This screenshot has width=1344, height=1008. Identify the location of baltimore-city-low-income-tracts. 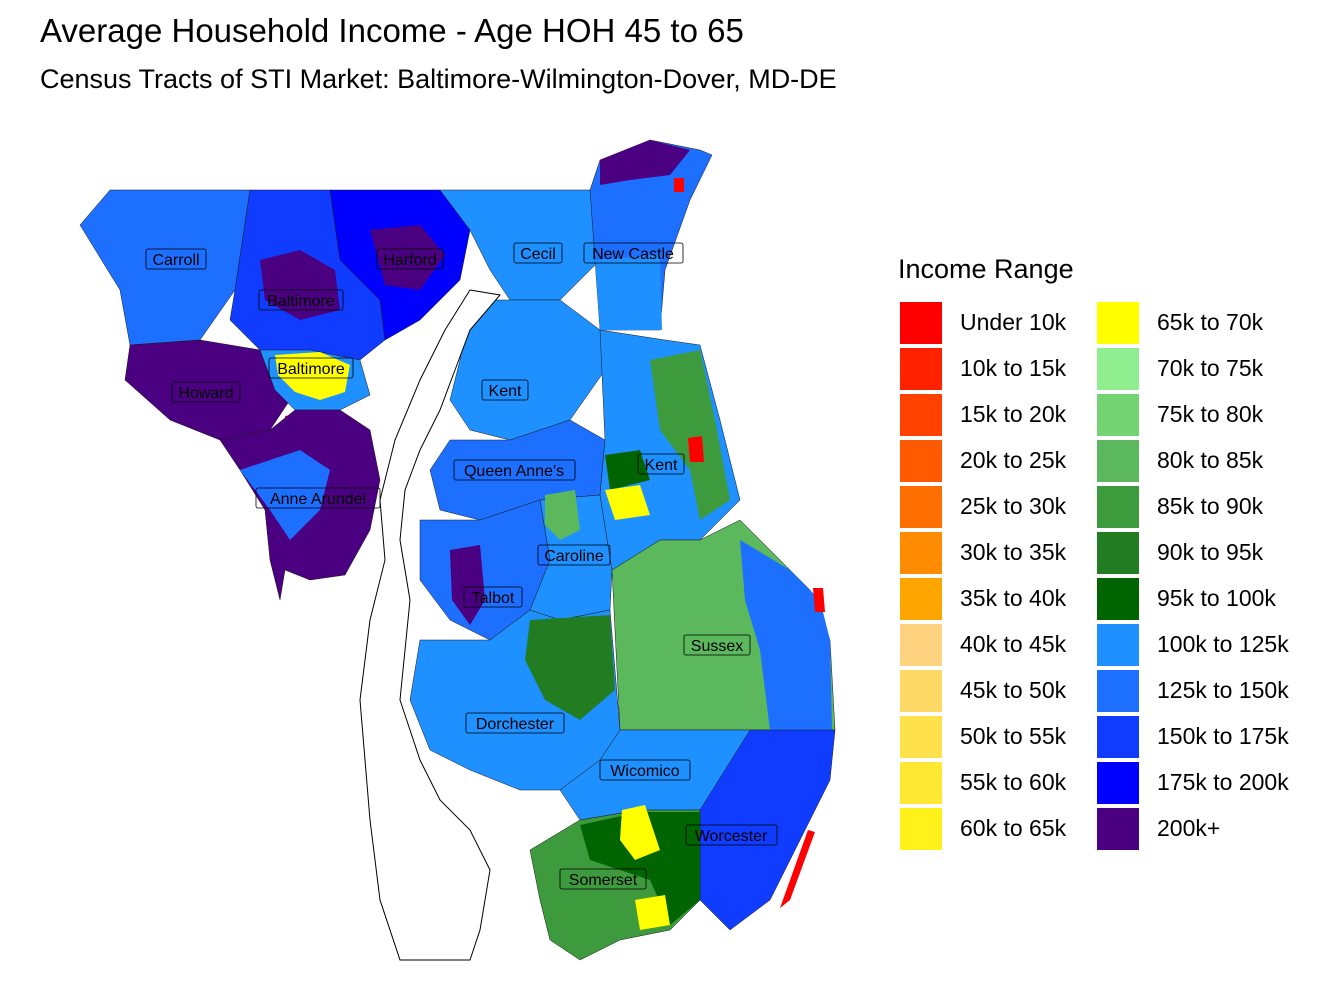
(312, 376).